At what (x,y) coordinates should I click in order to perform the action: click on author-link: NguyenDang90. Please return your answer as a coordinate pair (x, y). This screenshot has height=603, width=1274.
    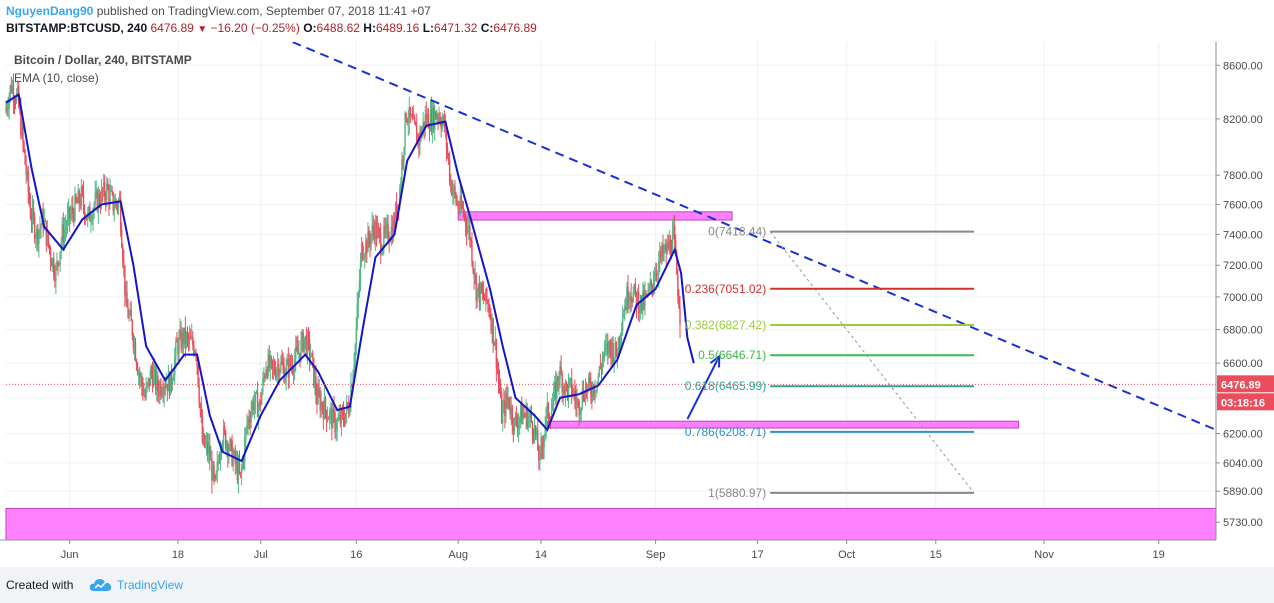
    Looking at the image, I should click on (50, 11).